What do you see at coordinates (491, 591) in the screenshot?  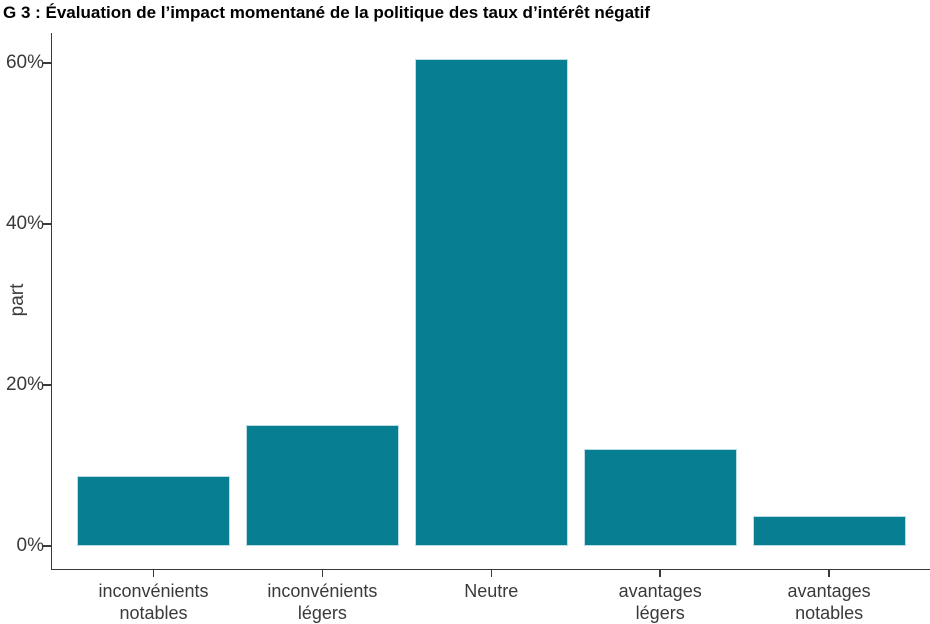 I see `x-tick-label: Neutre` at bounding box center [491, 591].